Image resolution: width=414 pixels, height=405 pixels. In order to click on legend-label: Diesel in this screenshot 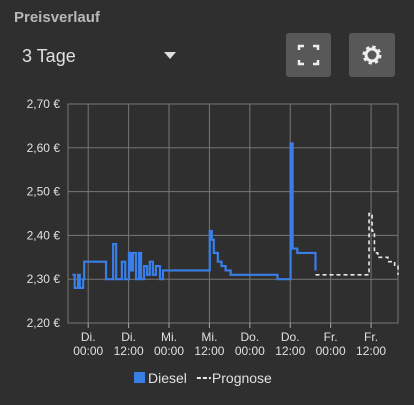, I will do `click(167, 378)`.